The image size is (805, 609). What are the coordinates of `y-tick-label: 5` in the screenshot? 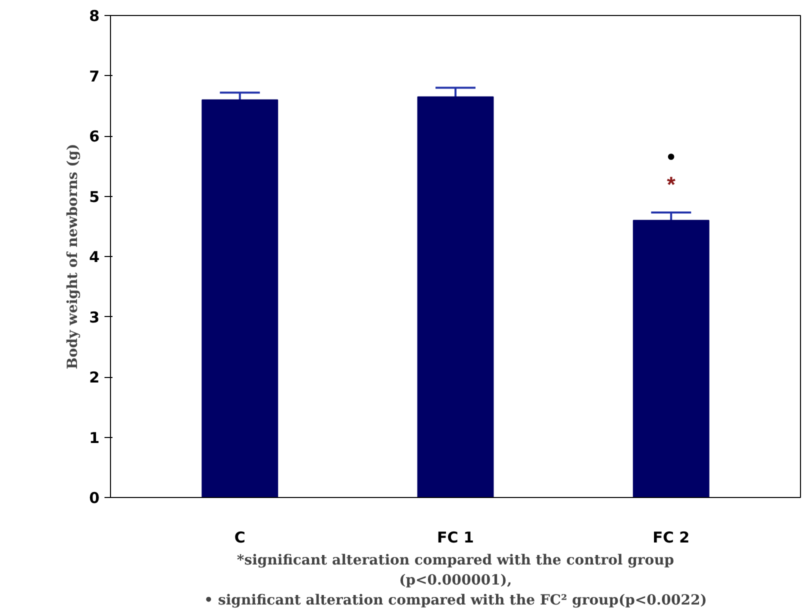 It's located at (94, 197).